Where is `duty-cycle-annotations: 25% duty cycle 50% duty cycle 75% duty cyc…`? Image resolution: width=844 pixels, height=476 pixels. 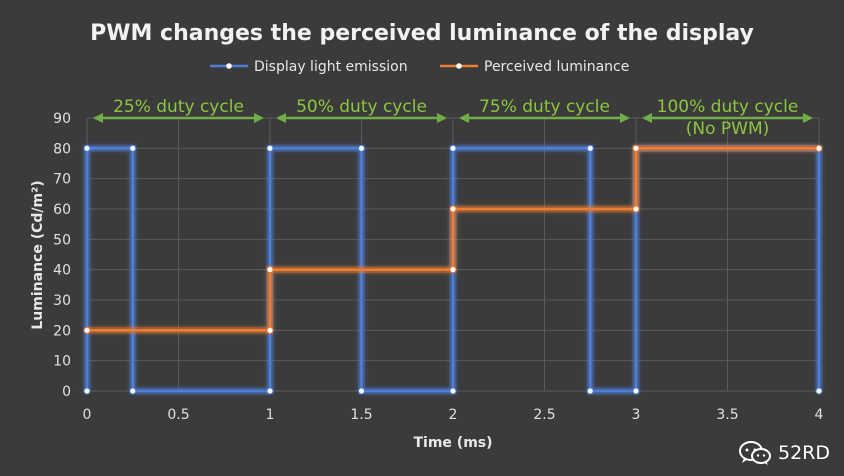 duty-cycle-annotations: 25% duty cycle 50% duty cycle 75% duty cyc… is located at coordinates (453, 118).